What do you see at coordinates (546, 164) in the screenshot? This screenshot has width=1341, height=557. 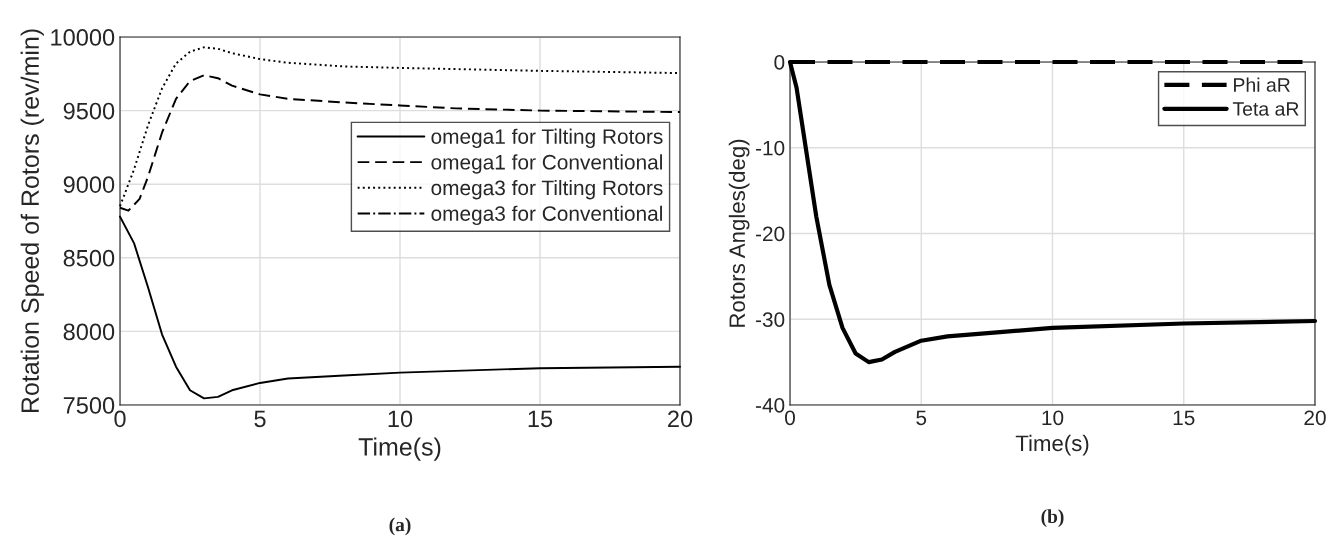 I see `legend-label: omega1 for Conventional` at bounding box center [546, 164].